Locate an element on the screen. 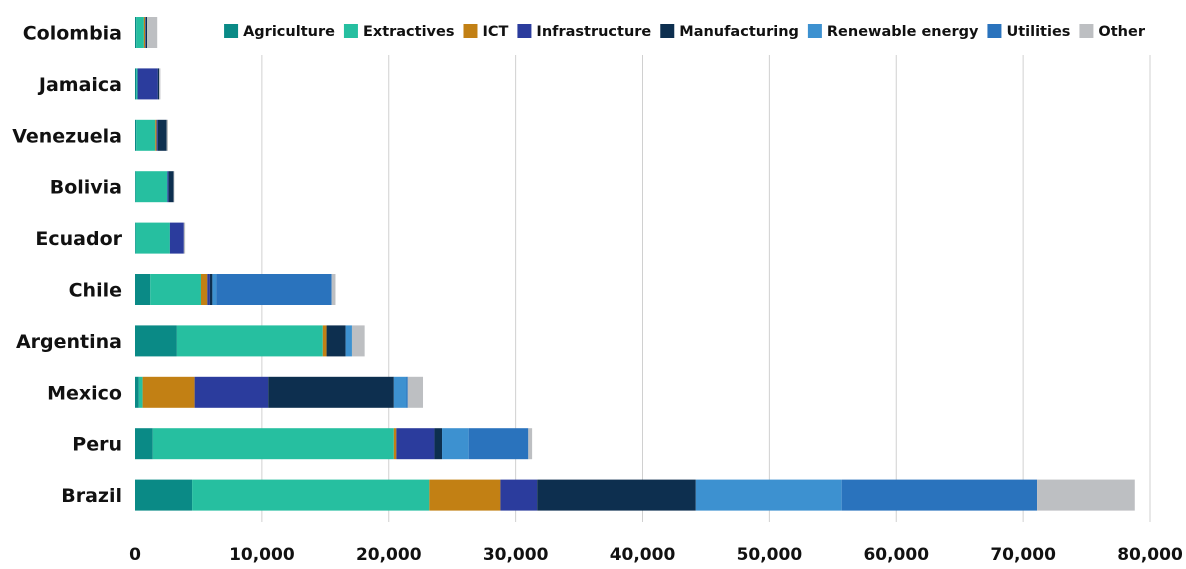 The height and width of the screenshot is (569, 1186). bar-chile-ict is located at coordinates (204, 289).